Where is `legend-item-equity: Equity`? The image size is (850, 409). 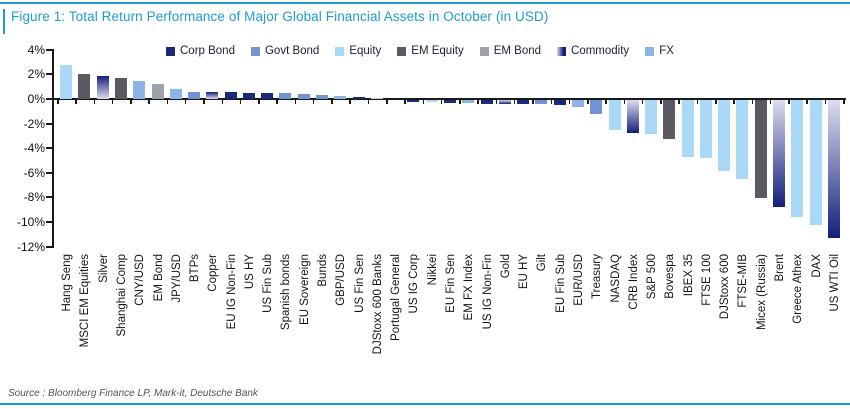 legend-item-equity: Equity is located at coordinates (358, 51).